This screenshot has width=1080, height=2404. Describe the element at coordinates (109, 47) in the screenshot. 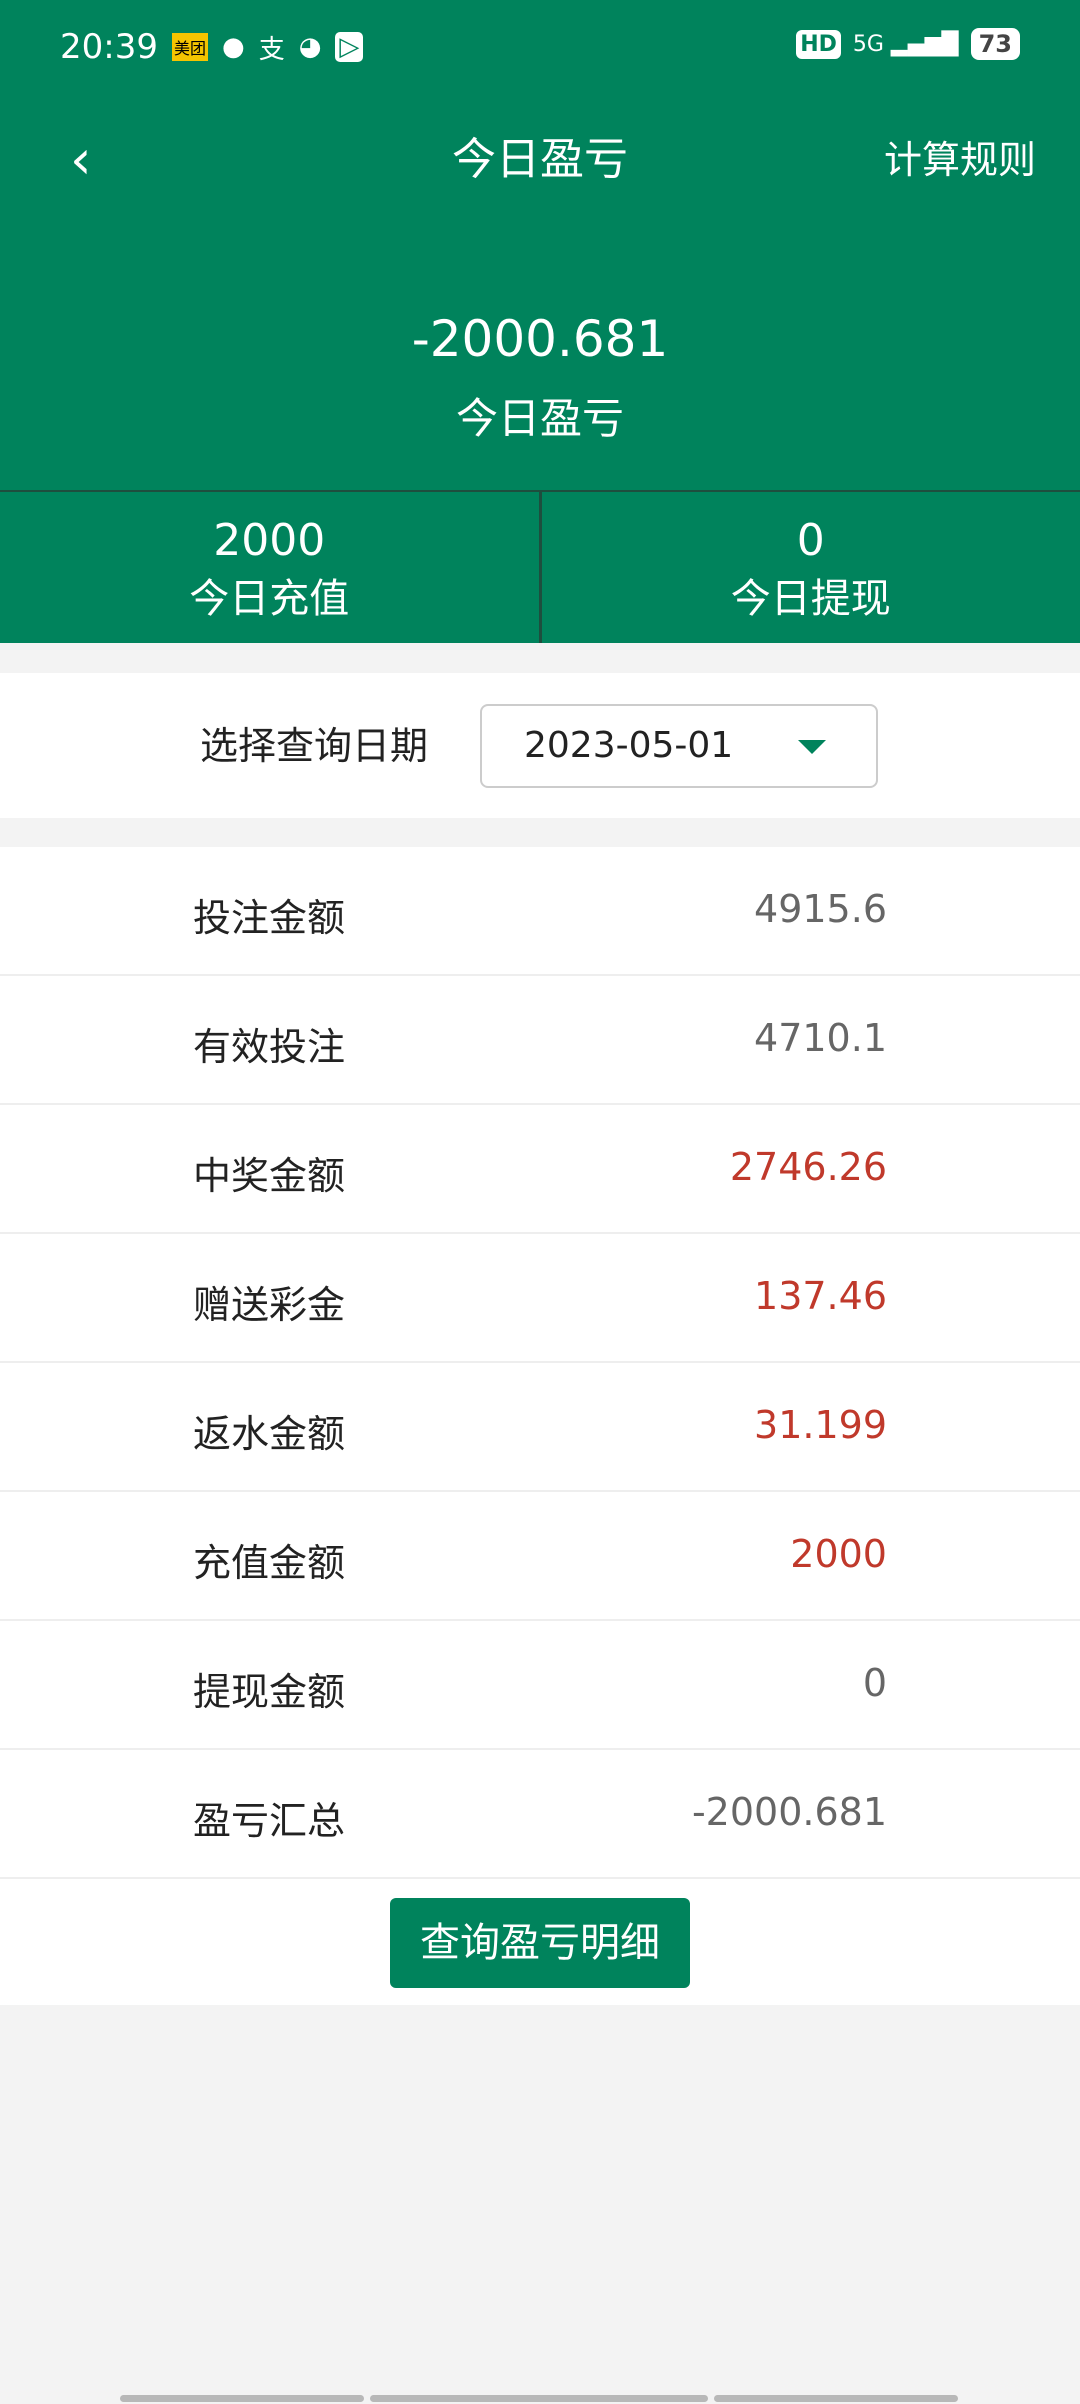

I see `status-time: 20:39` at that location.